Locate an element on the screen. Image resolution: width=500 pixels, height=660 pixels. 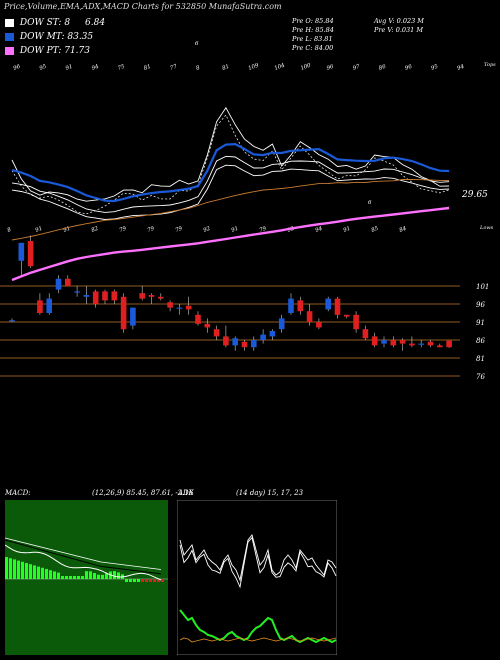
ema-pt-line is located at coordinates (230, 244).